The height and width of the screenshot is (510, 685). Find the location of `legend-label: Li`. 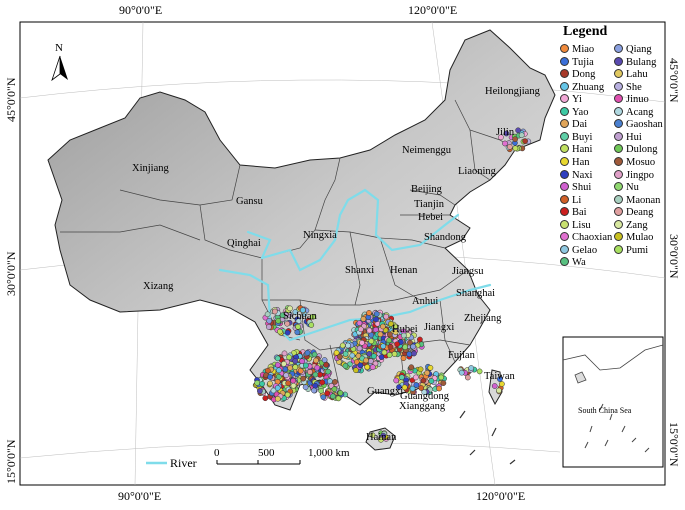

legend-label: Li is located at coordinates (577, 200).